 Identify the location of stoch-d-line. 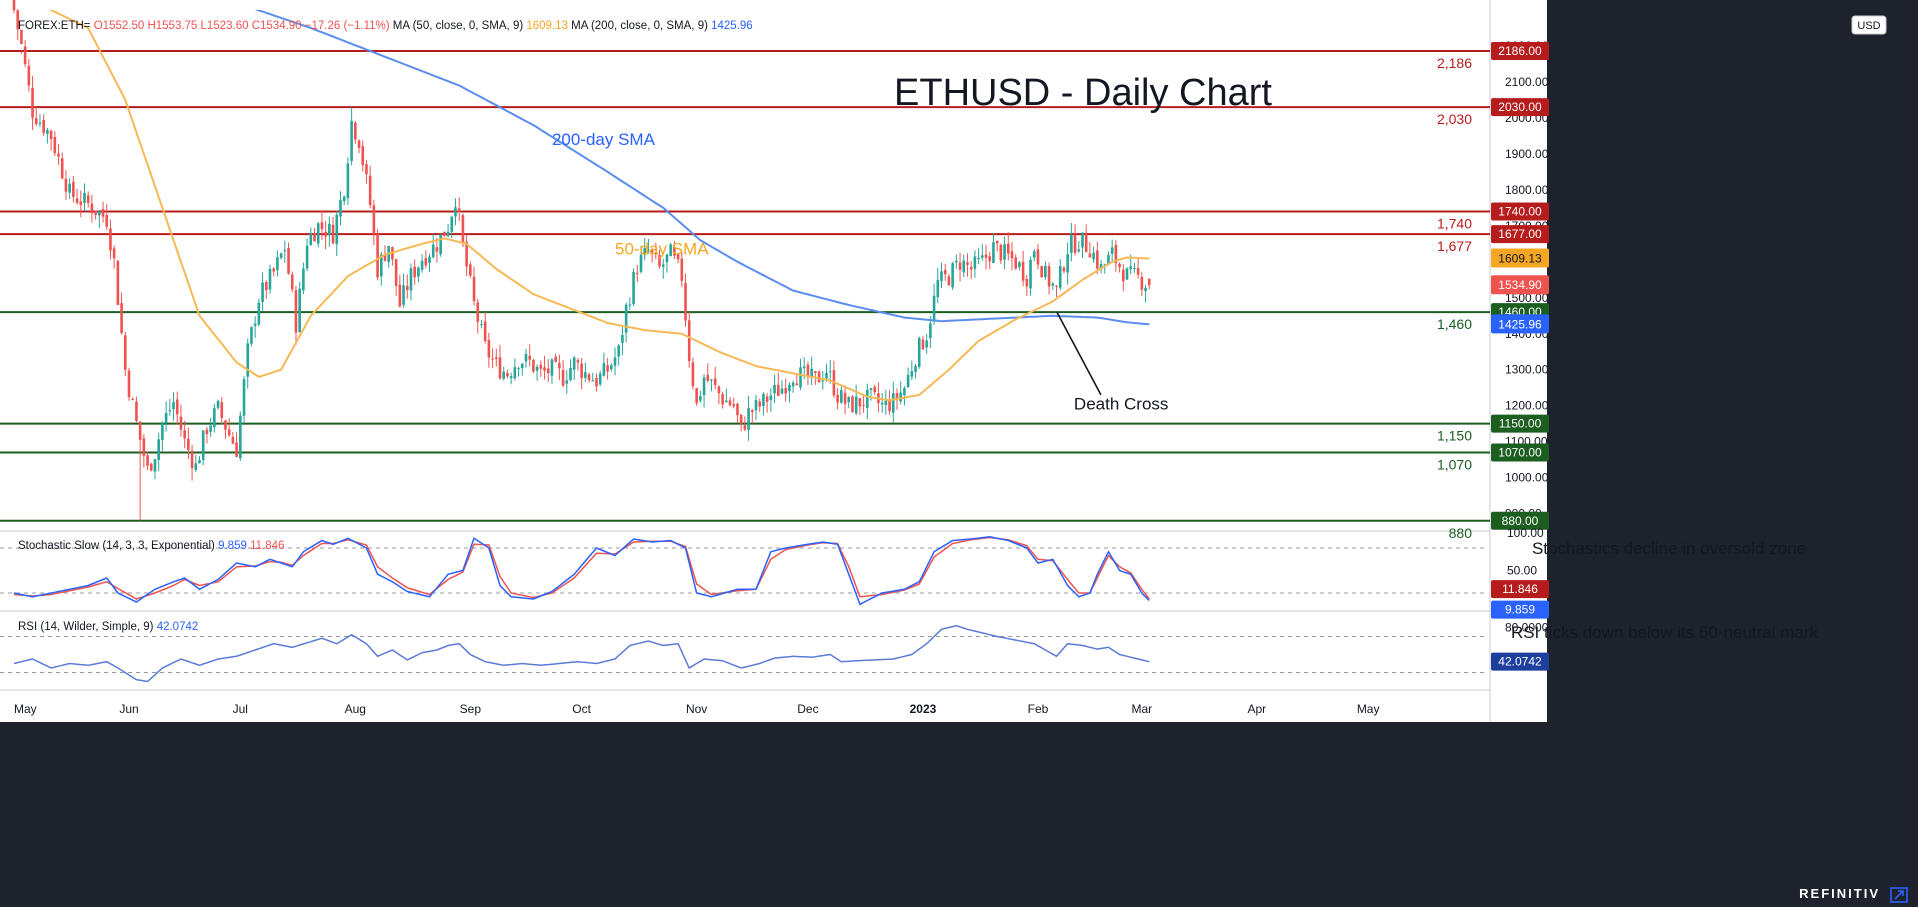
(581, 568).